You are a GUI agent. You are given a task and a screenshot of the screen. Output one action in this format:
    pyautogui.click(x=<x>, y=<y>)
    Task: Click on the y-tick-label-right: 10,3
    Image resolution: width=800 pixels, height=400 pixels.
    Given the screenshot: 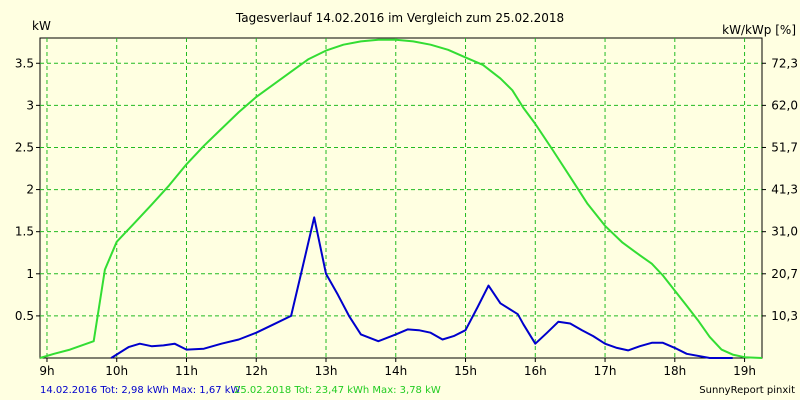 What is the action you would take?
    pyautogui.click(x=784, y=316)
    